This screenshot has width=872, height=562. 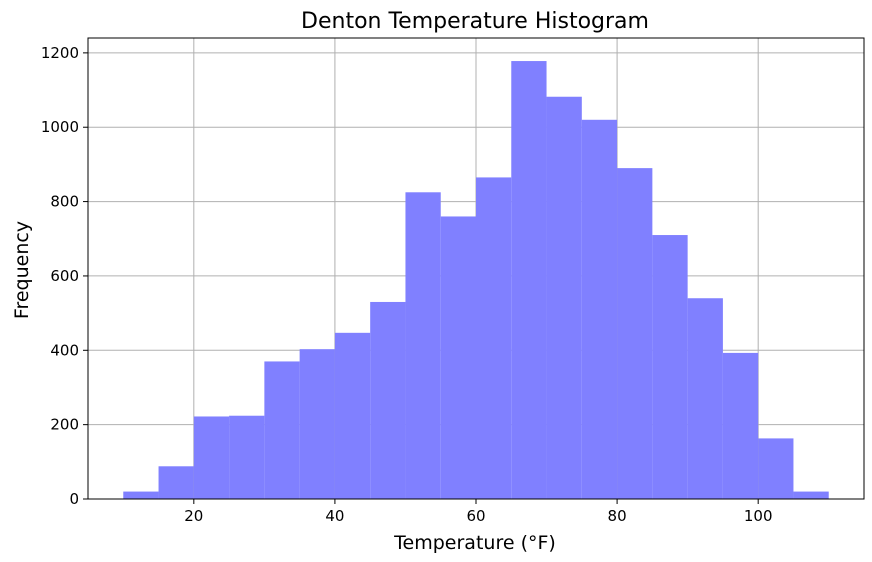 What do you see at coordinates (22, 270) in the screenshot?
I see `y-axis-label: Frequency` at bounding box center [22, 270].